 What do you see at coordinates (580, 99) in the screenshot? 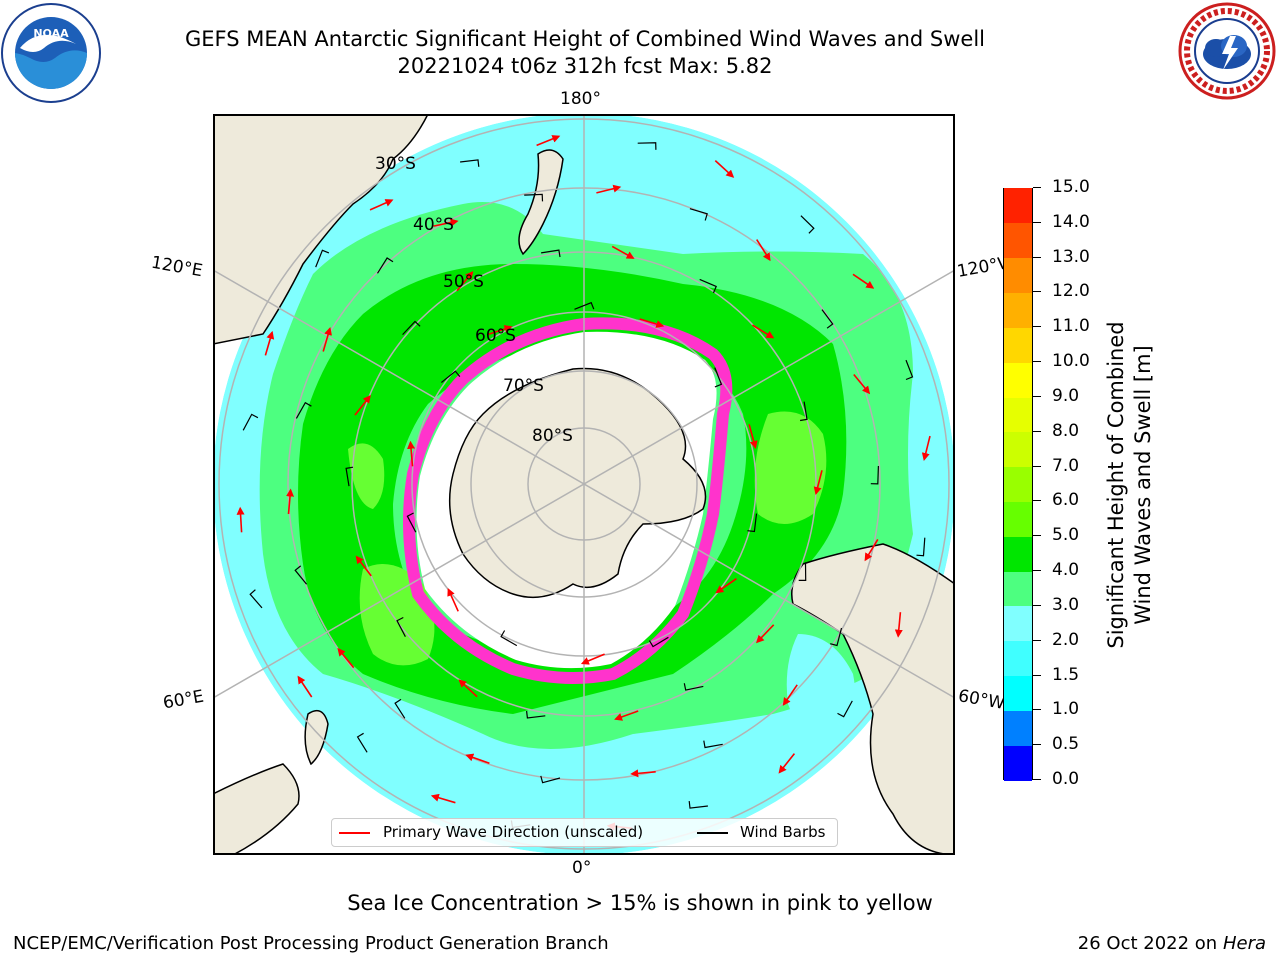
I see `lon-label-180: 180°` at bounding box center [580, 99].